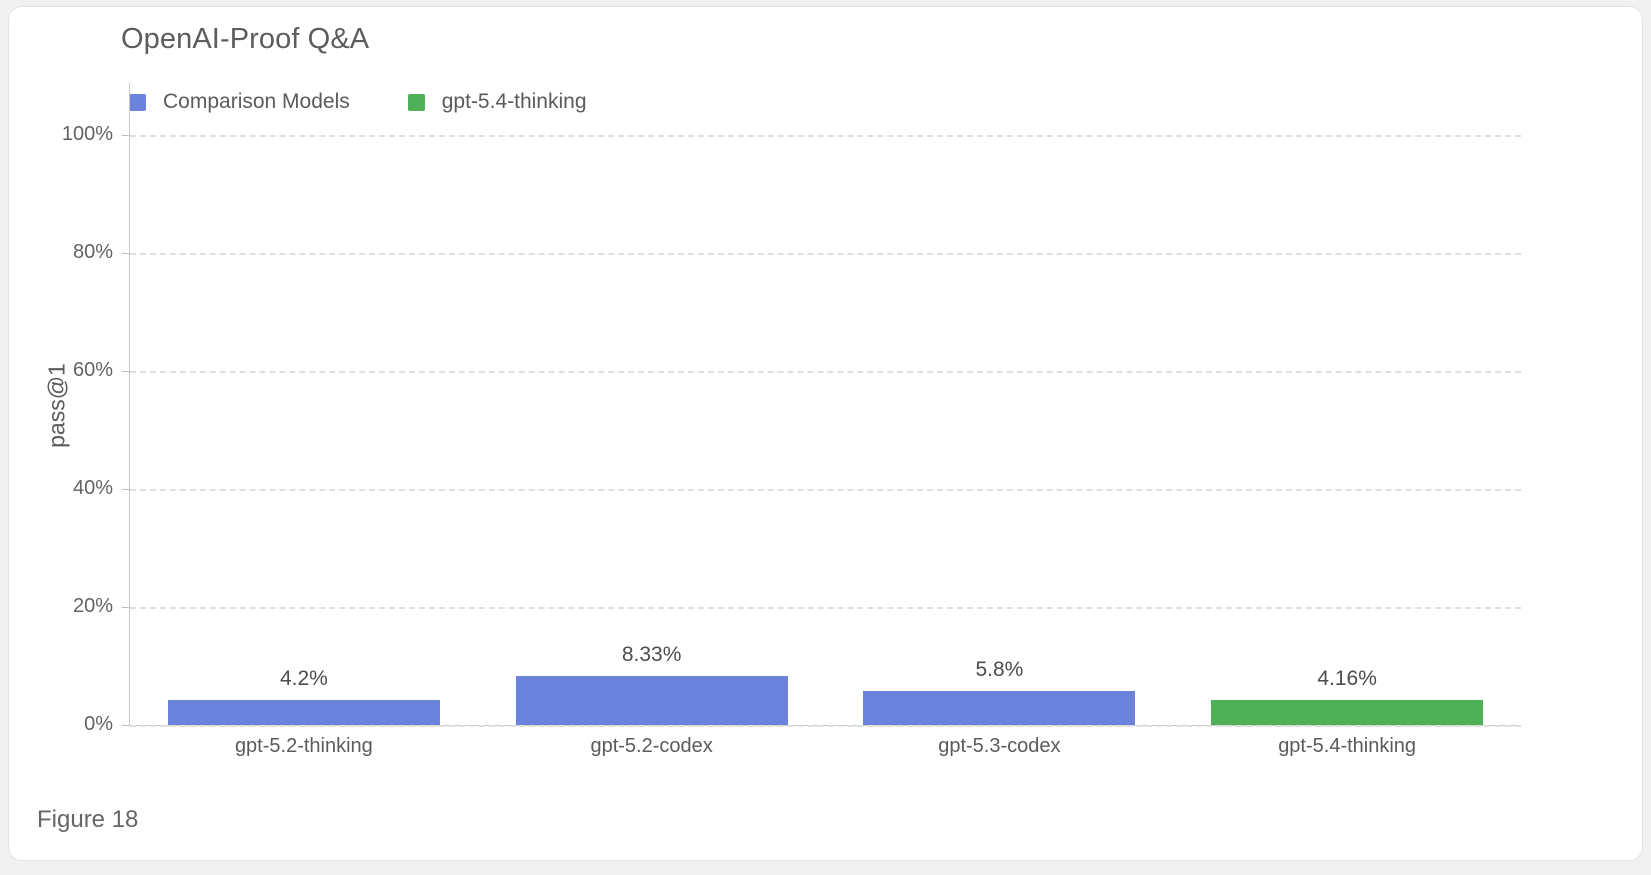 The image size is (1651, 875). I want to click on bar-value-label: 8.33%, so click(651, 654).